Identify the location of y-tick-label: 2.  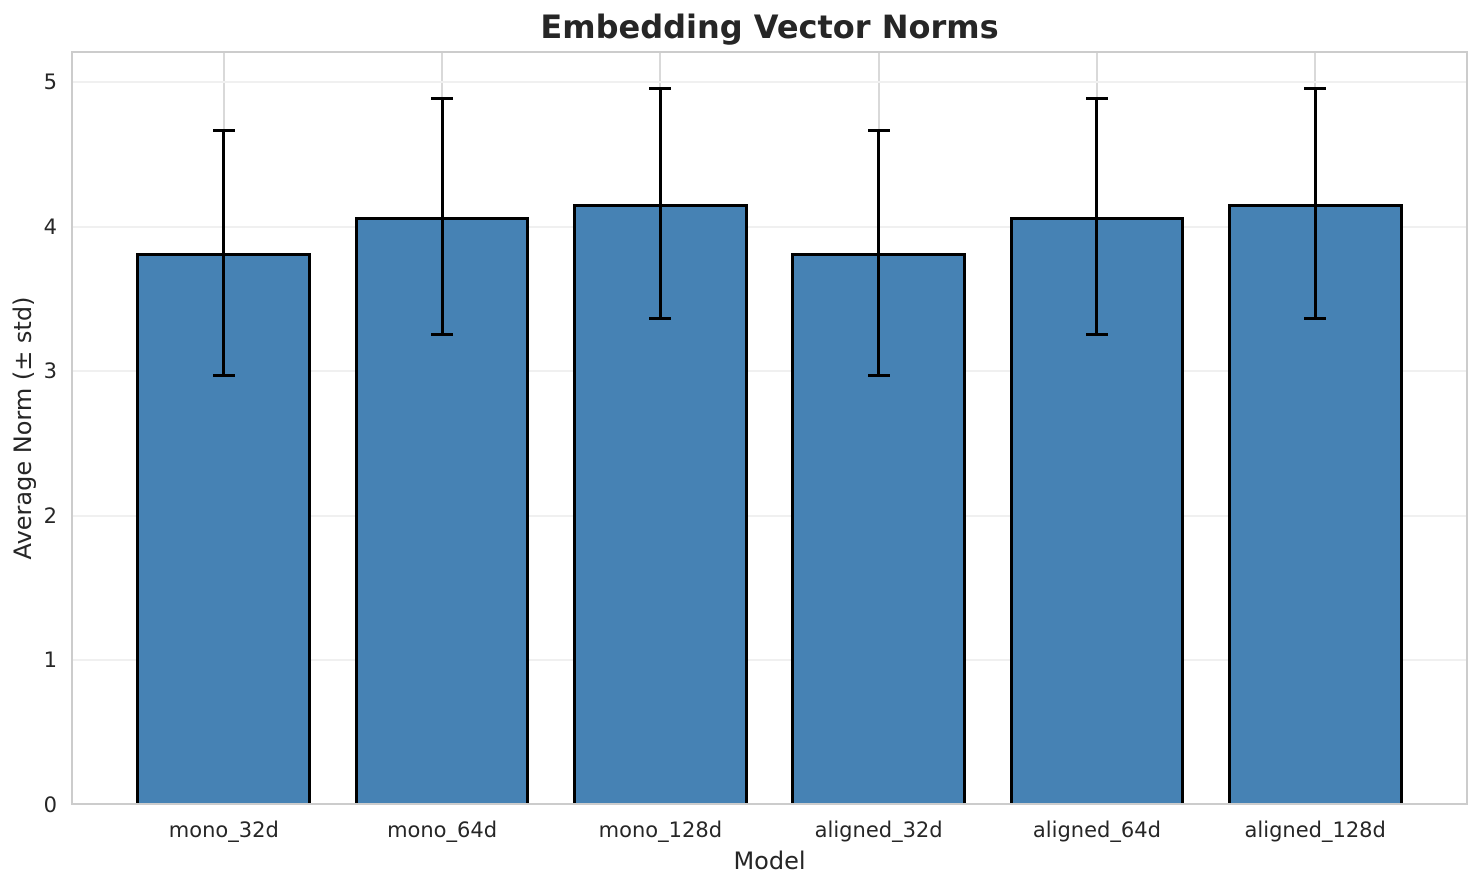
(50, 515).